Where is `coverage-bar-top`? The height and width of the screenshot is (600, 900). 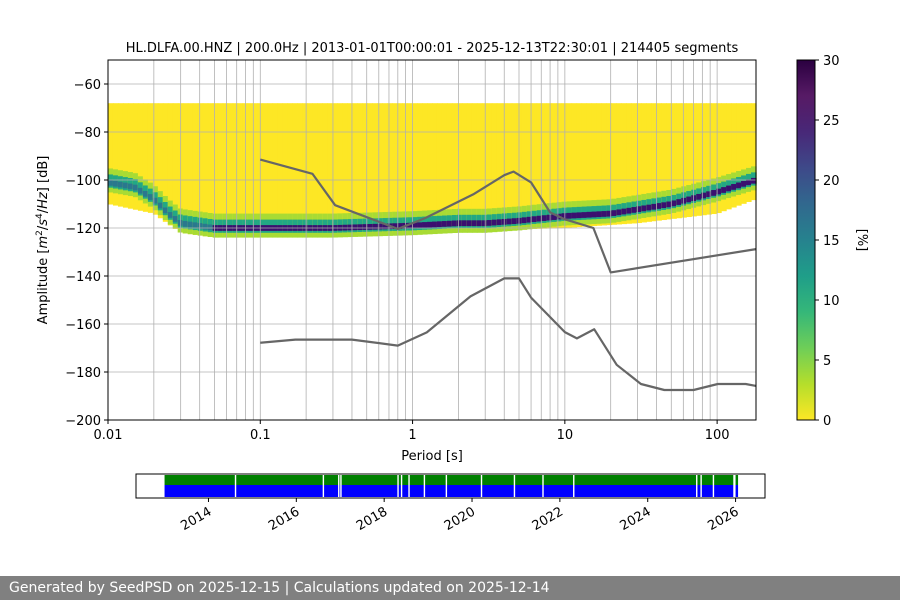 coverage-bar-top is located at coordinates (737, 480).